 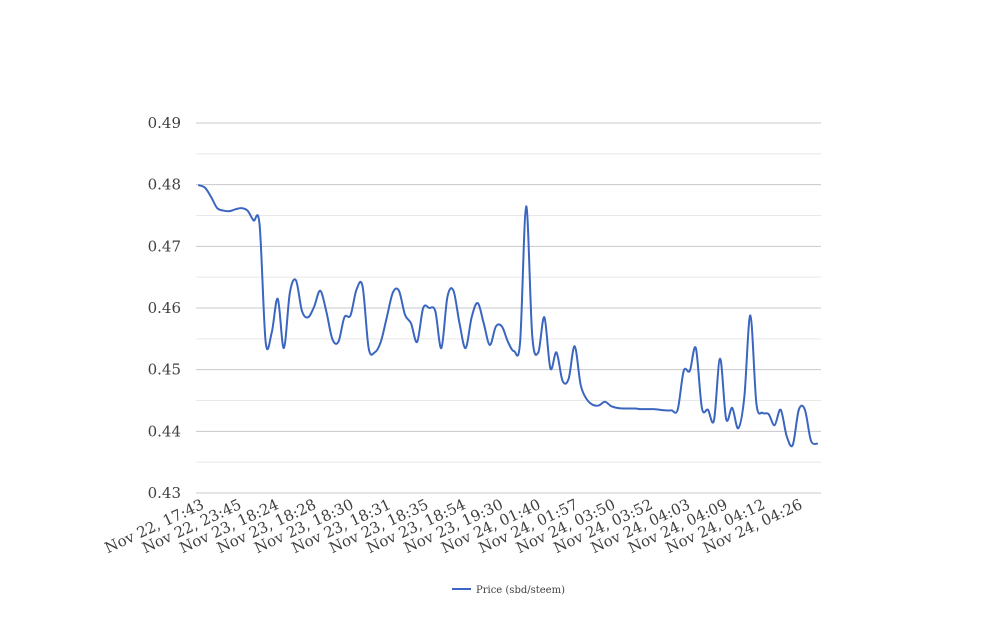 What do you see at coordinates (164, 431) in the screenshot?
I see `y-tick-label: 0.44` at bounding box center [164, 431].